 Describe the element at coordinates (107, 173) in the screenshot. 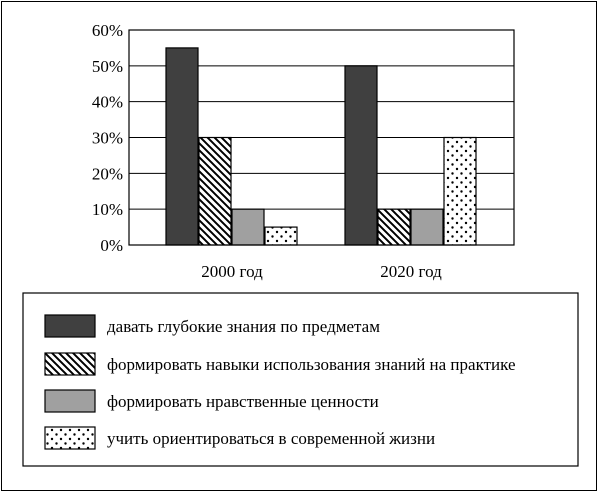

I see `y-tick-label: 20%` at that location.